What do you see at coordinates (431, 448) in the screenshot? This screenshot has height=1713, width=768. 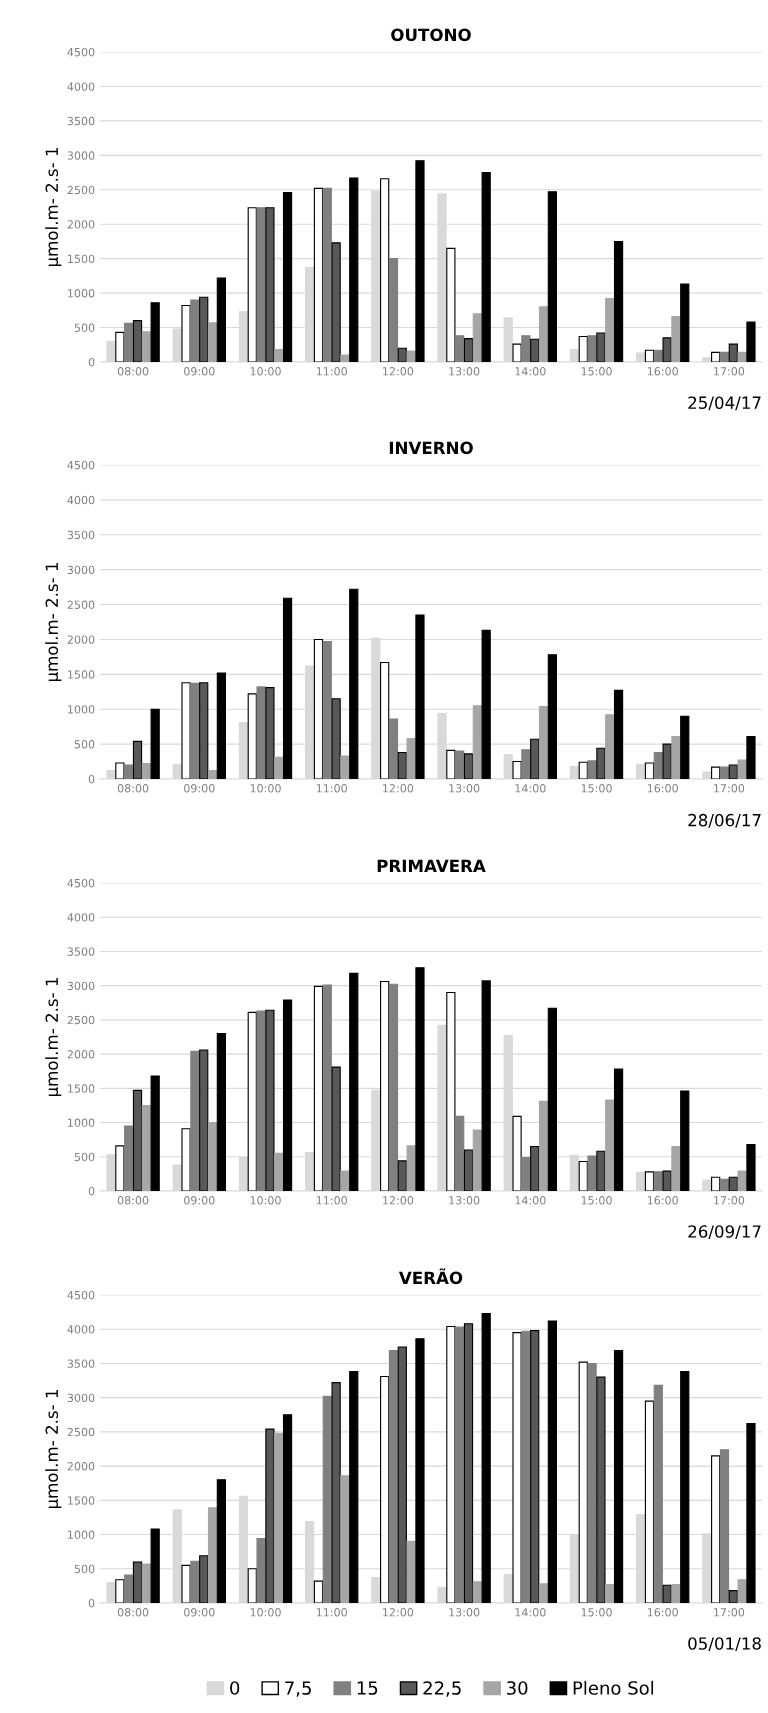 I see `chart-title: INVERNO` at bounding box center [431, 448].